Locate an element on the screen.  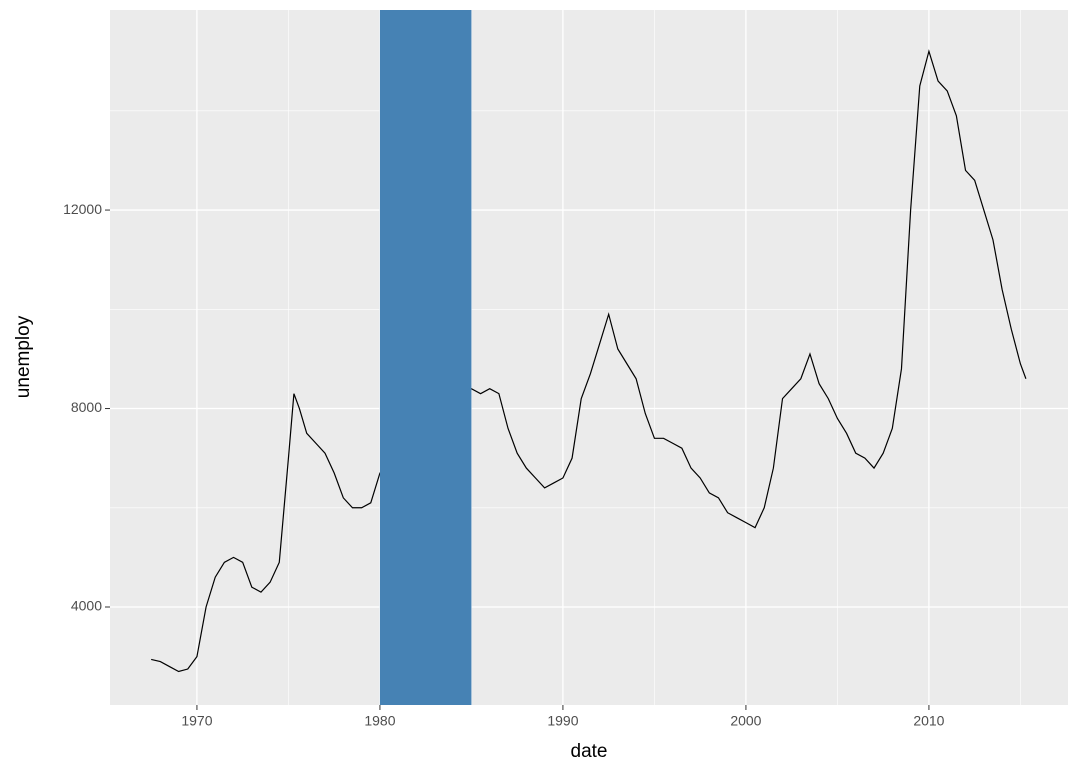
y-tick-label: 12000 is located at coordinates (82, 209).